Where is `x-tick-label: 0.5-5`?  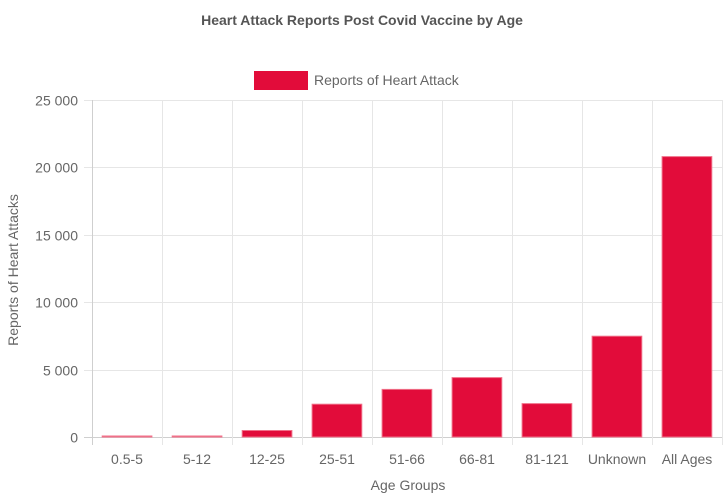 x-tick-label: 0.5-5 is located at coordinates (127, 459).